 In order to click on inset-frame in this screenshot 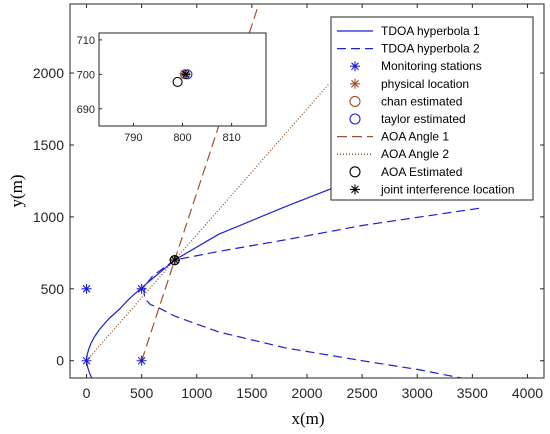, I will do `click(182, 79)`.